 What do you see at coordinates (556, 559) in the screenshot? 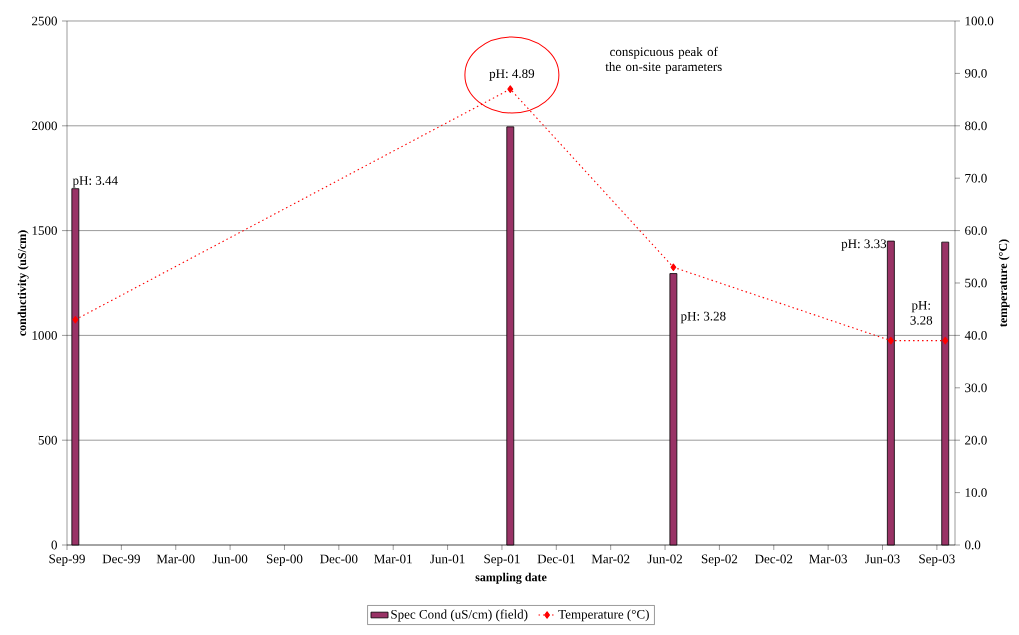
I see `x-tick-label: Dec-01` at bounding box center [556, 559].